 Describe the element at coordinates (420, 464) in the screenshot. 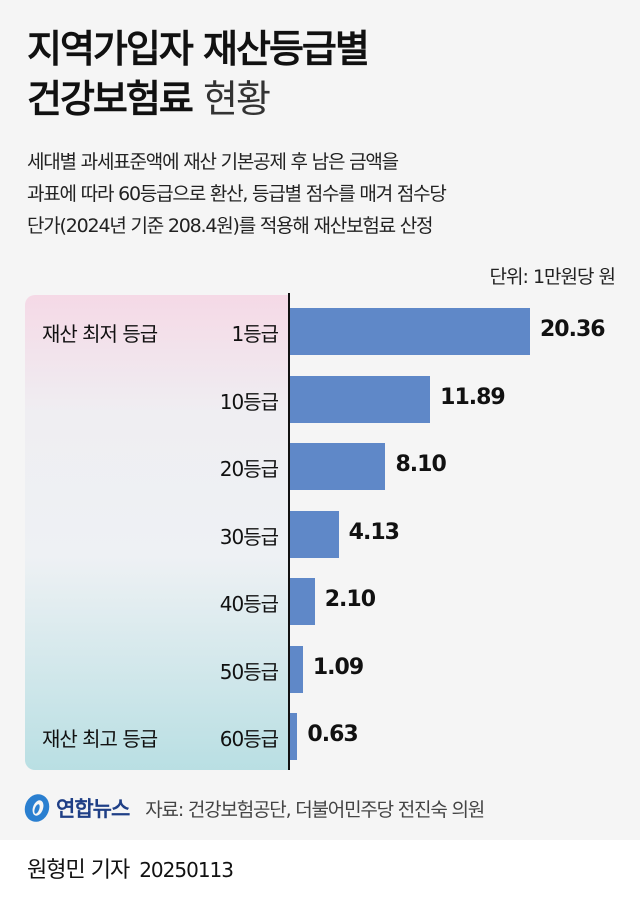

I see `value-label: 8.10` at that location.